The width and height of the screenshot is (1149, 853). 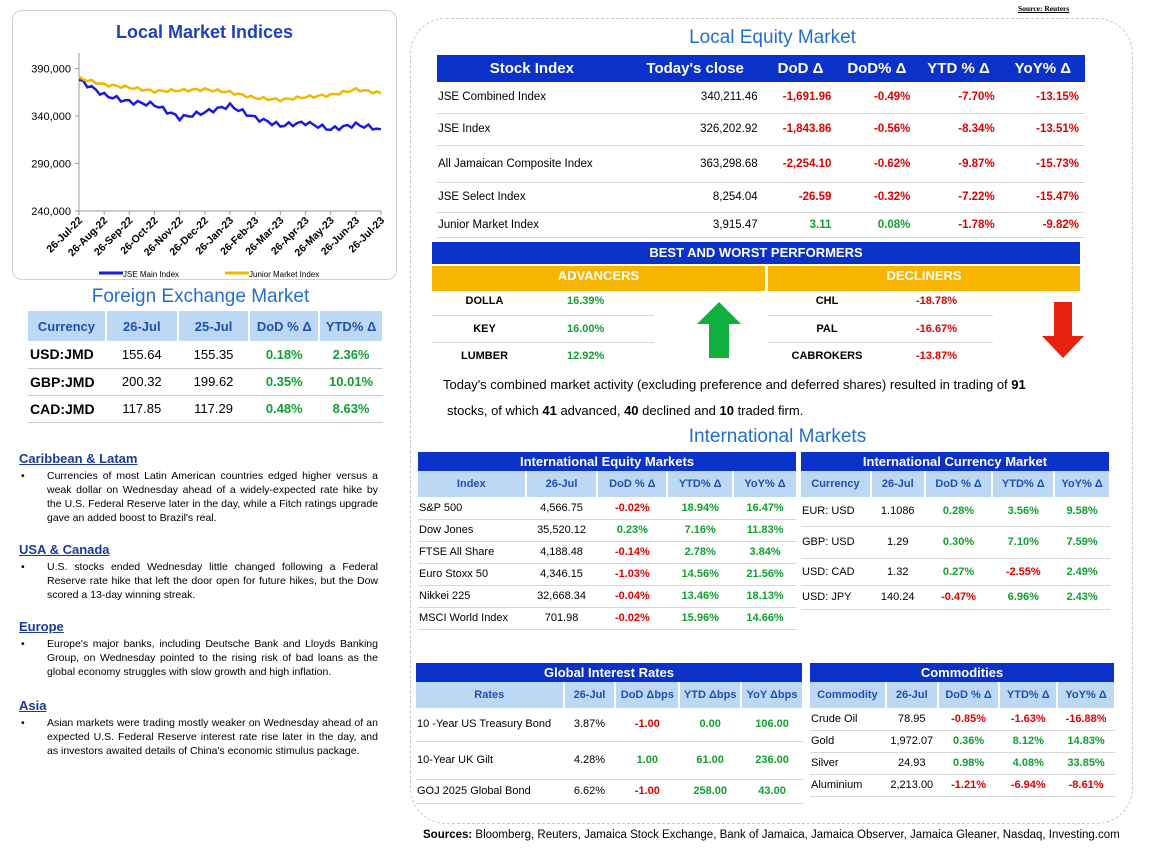 What do you see at coordinates (472, 618) in the screenshot?
I see `row-label: MSCI World Index` at bounding box center [472, 618].